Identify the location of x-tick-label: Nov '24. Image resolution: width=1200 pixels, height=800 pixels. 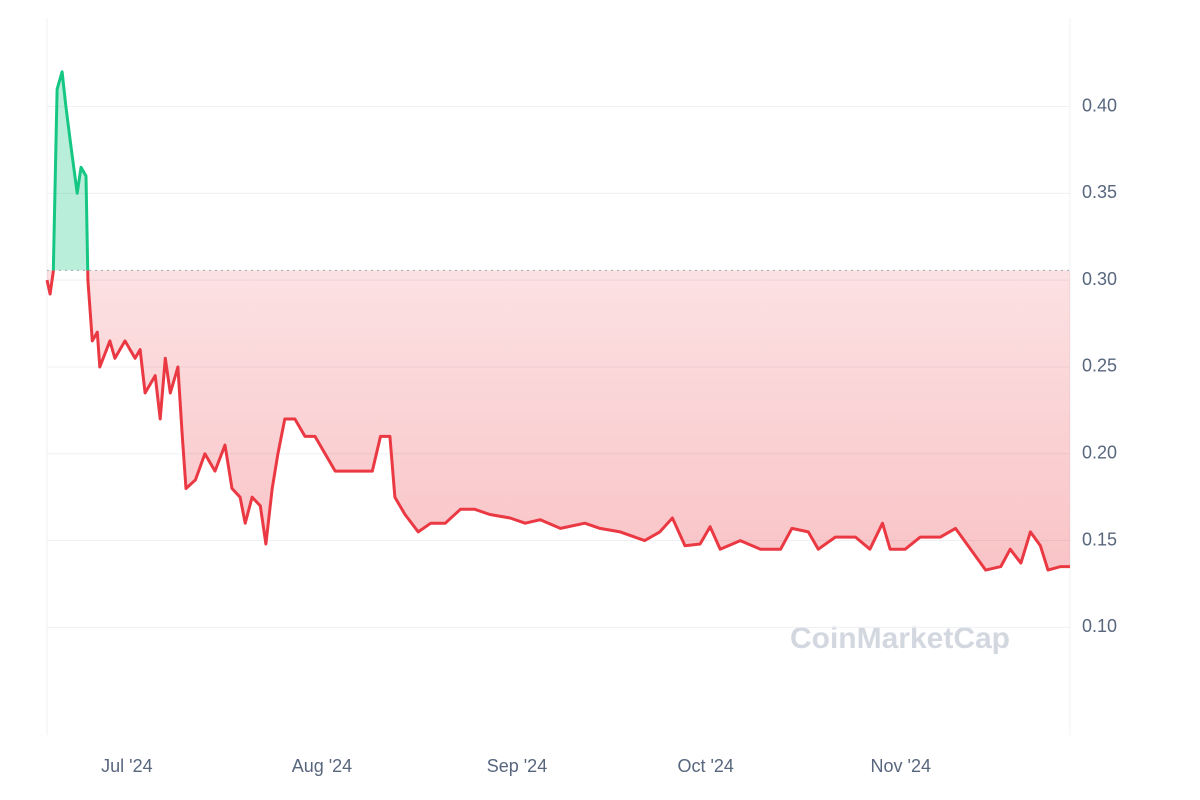
(901, 766).